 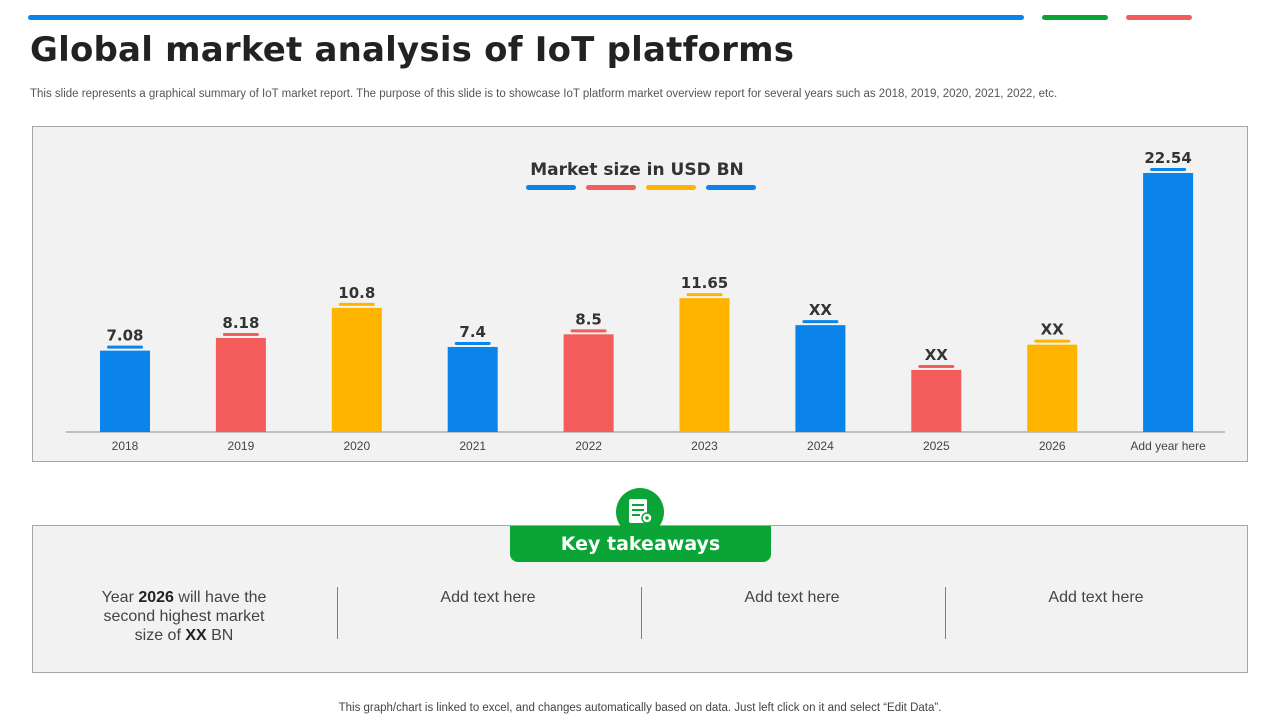 What do you see at coordinates (356, 369) in the screenshot?
I see `bar-2020` at bounding box center [356, 369].